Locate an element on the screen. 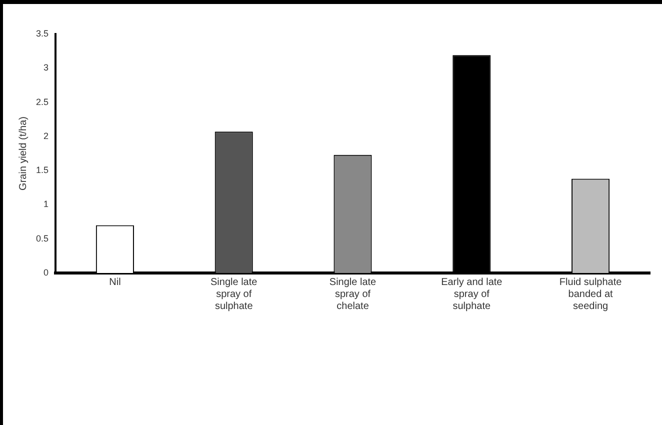  y-tick-label: 0 is located at coordinates (46, 272).